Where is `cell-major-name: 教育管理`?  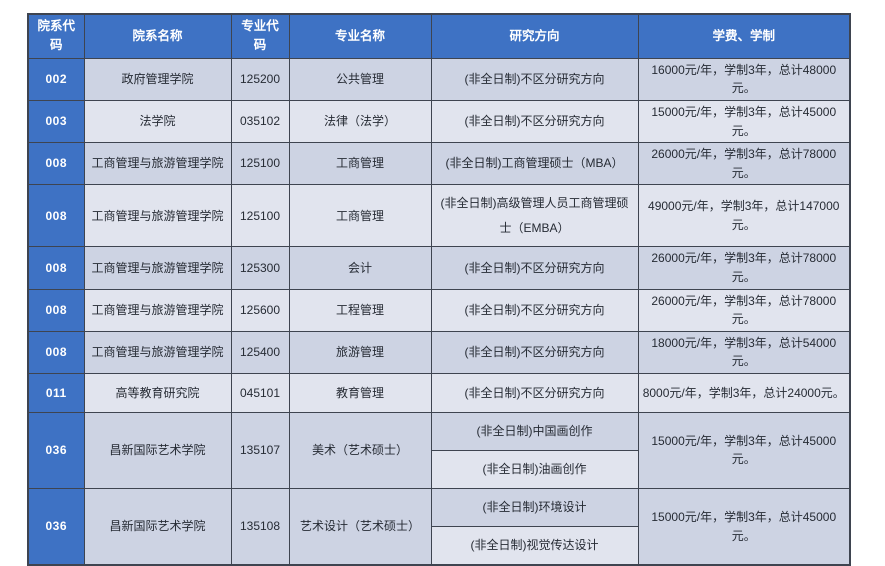
cell-major-name: 教育管理 is located at coordinates (360, 392).